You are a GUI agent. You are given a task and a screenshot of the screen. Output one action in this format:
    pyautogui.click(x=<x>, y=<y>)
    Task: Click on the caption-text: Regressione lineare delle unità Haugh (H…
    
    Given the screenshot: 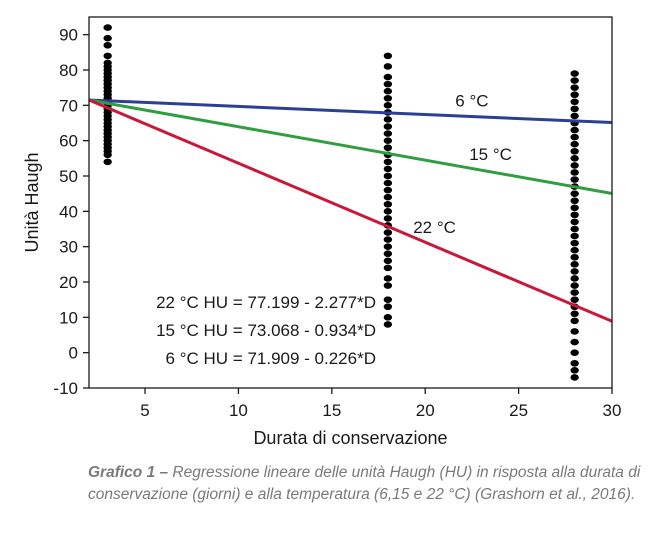 What is the action you would take?
    pyautogui.click(x=364, y=483)
    